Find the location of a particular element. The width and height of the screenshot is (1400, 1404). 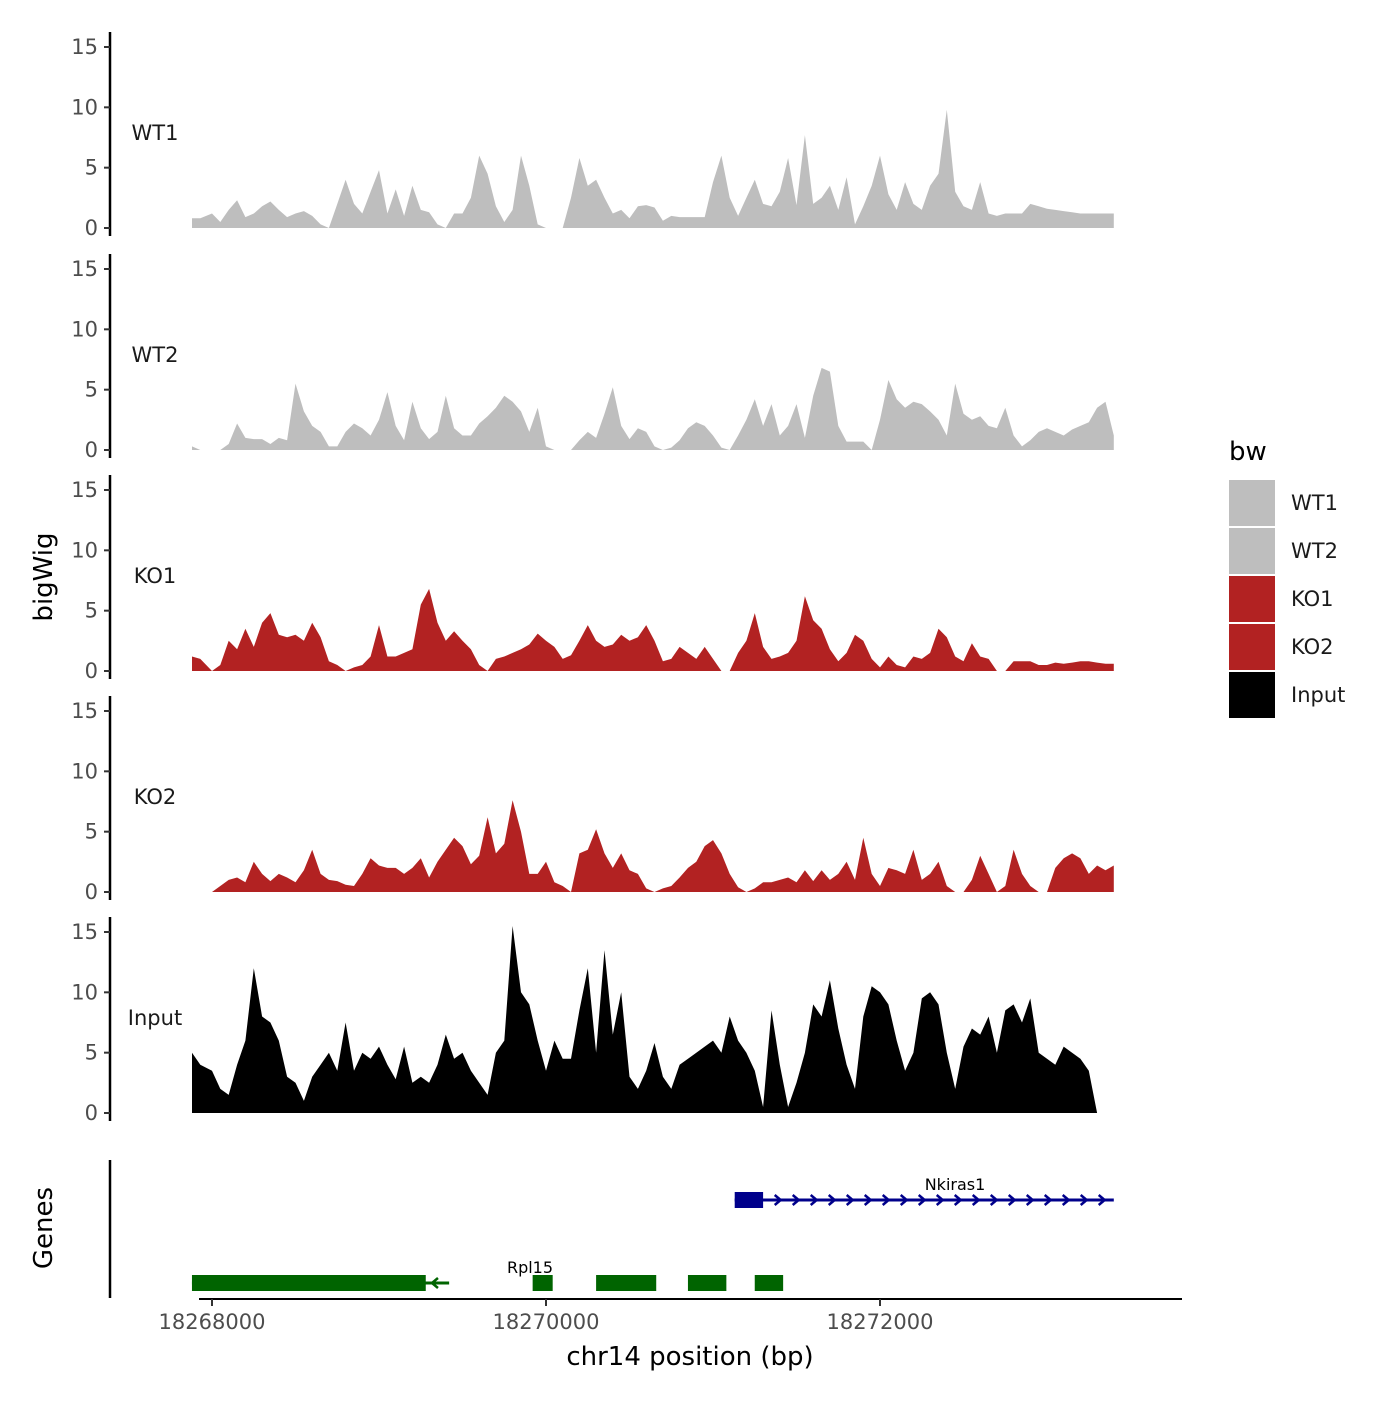

gene-rpl15: Rpl15 is located at coordinates (487, 1274).